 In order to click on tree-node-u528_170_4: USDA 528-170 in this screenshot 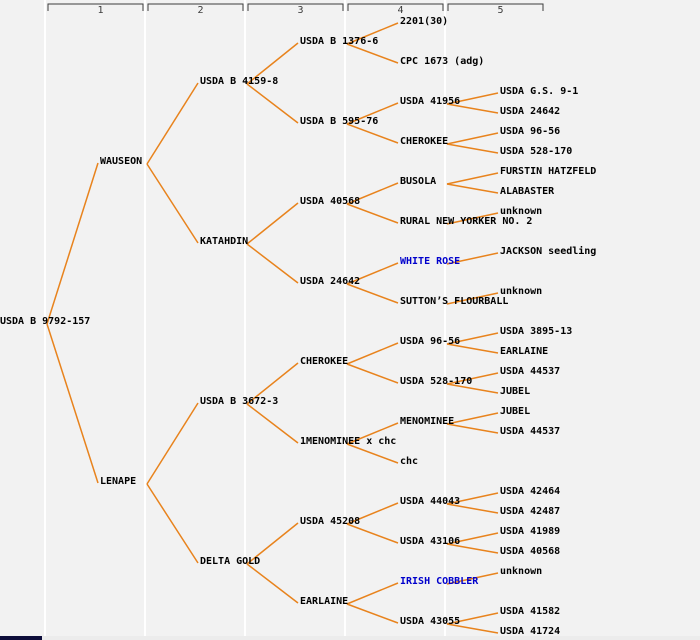, I will do `click(436, 381)`.